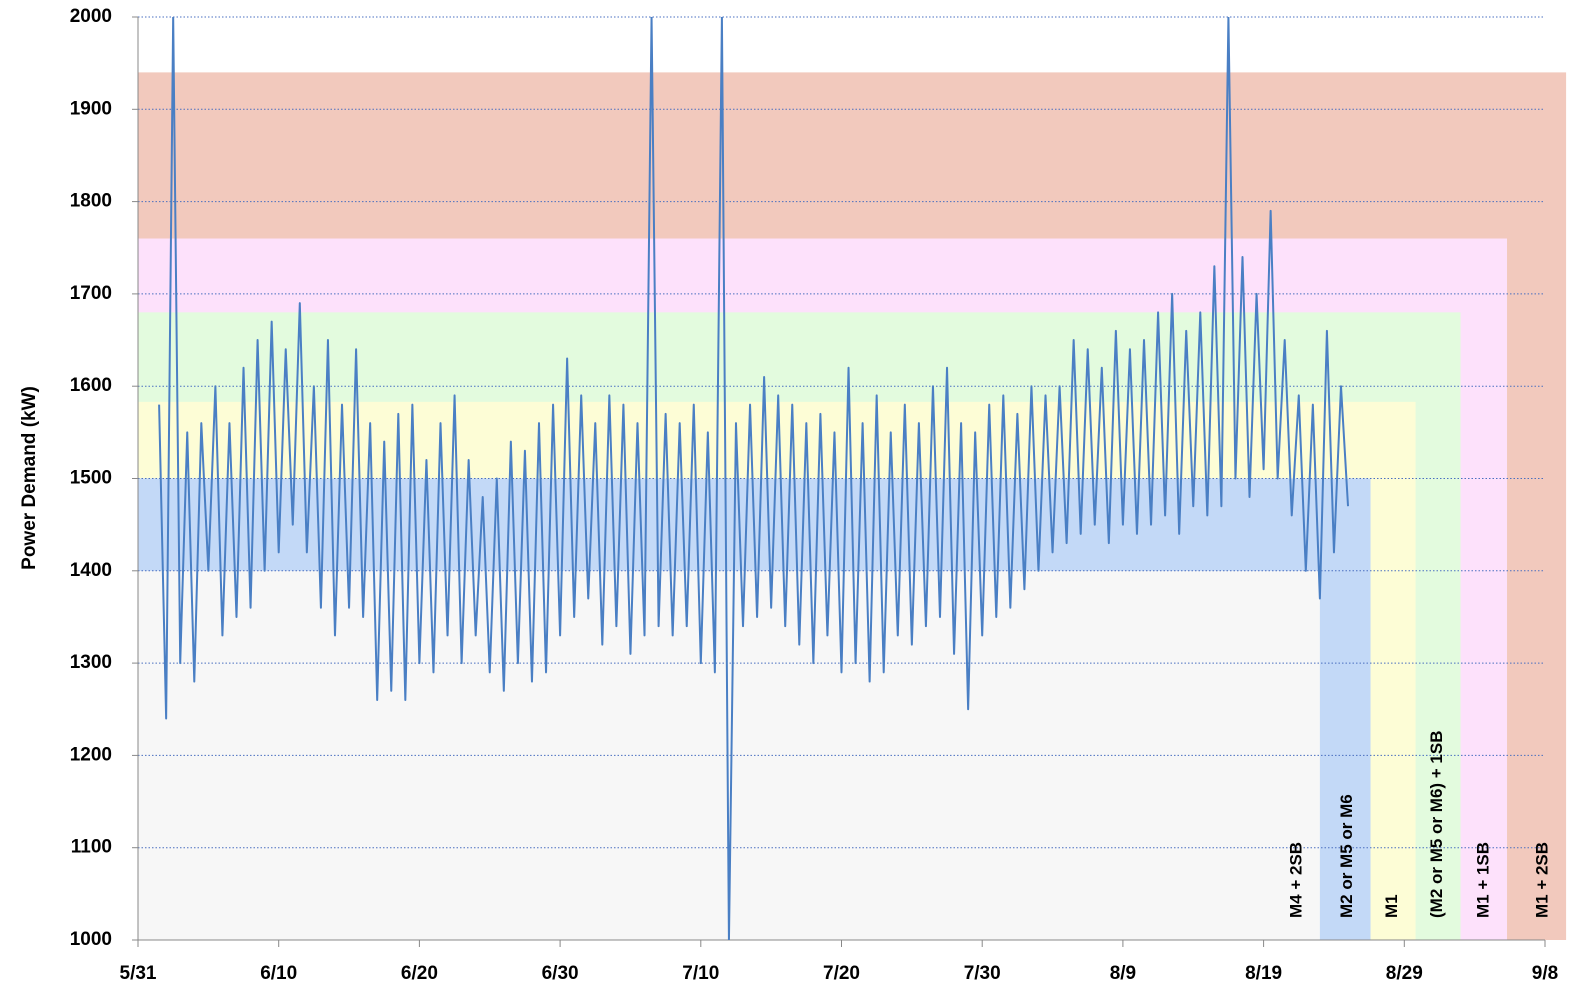 The height and width of the screenshot is (997, 1580). What do you see at coordinates (91, 385) in the screenshot?
I see `y-tick-label: 1600` at bounding box center [91, 385].